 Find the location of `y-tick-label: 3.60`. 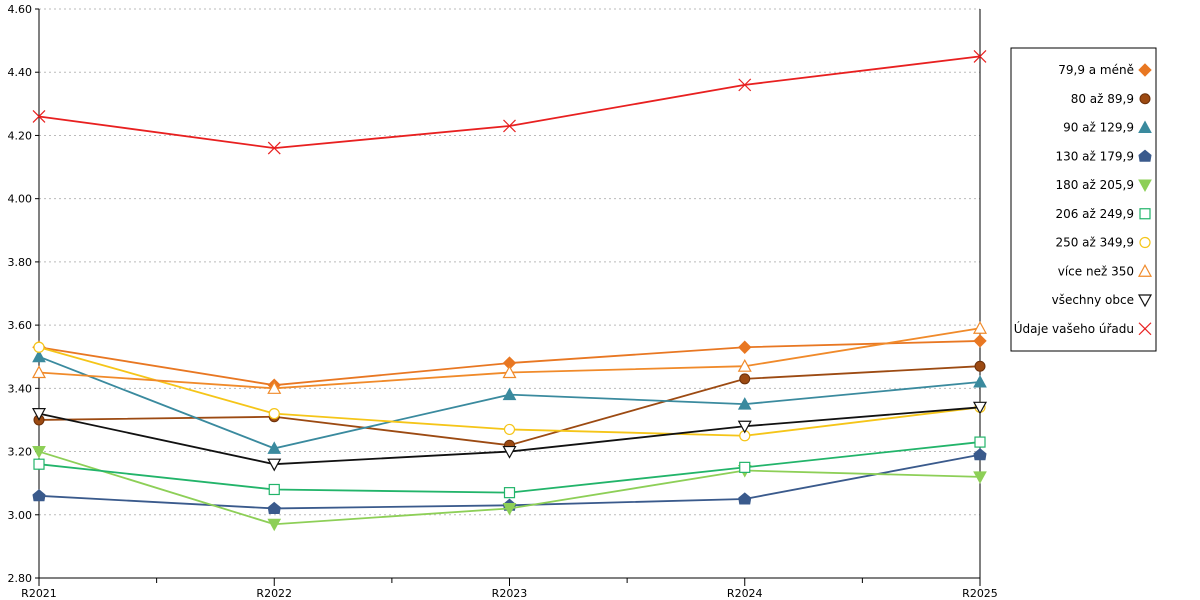

y-tick-label: 3.60 is located at coordinates (20, 325).